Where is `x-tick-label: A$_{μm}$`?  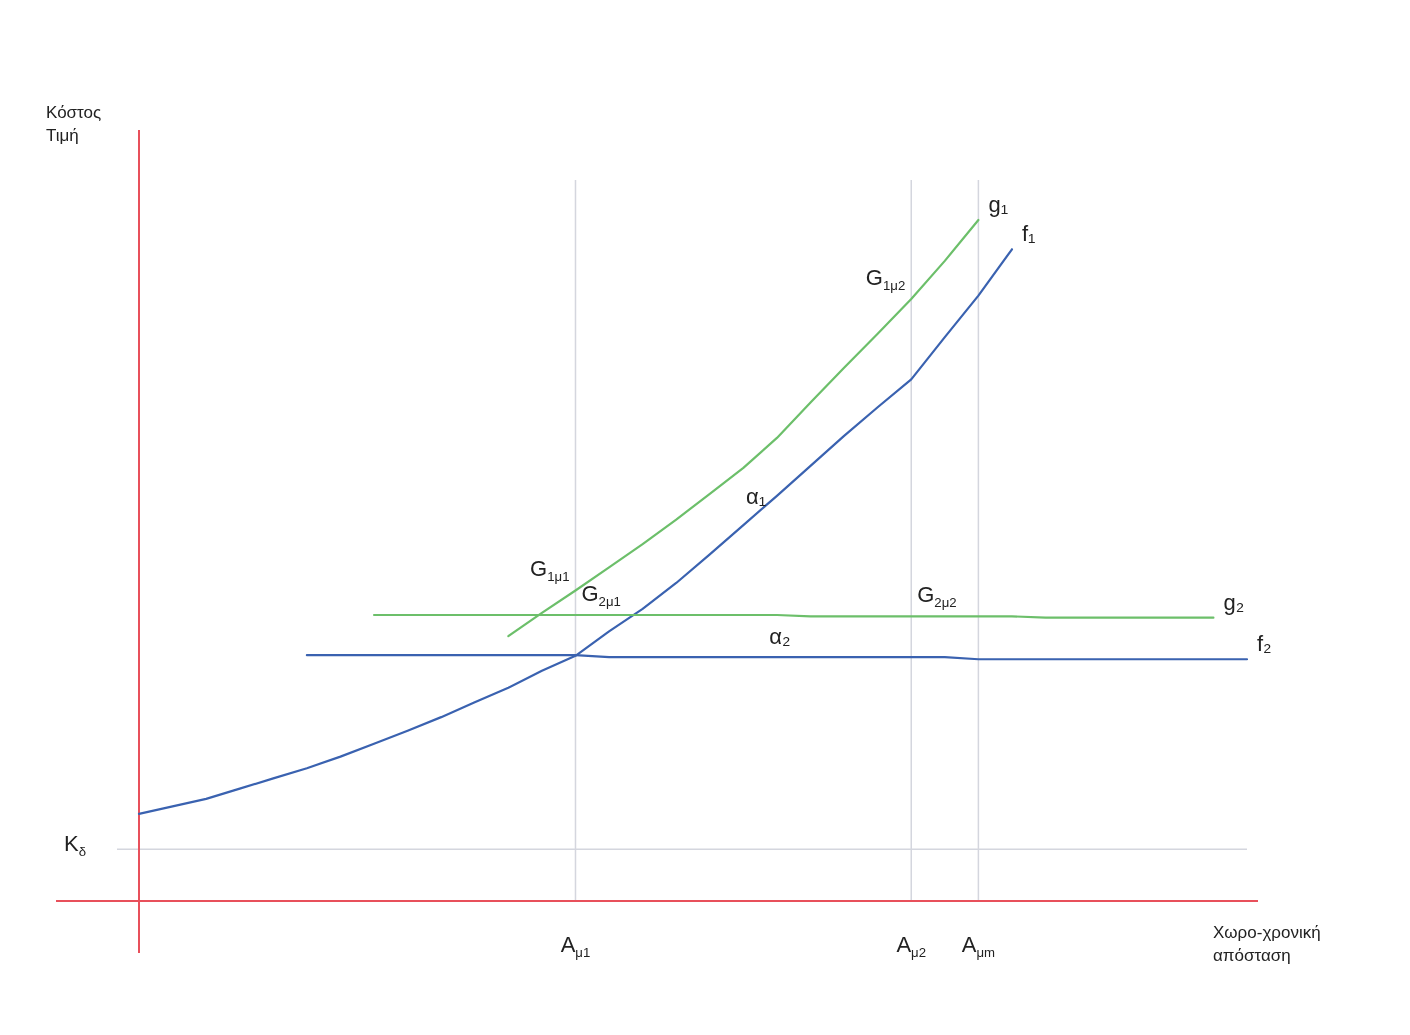
x-tick-label: A$_{μm}$ is located at coordinates (978, 945).